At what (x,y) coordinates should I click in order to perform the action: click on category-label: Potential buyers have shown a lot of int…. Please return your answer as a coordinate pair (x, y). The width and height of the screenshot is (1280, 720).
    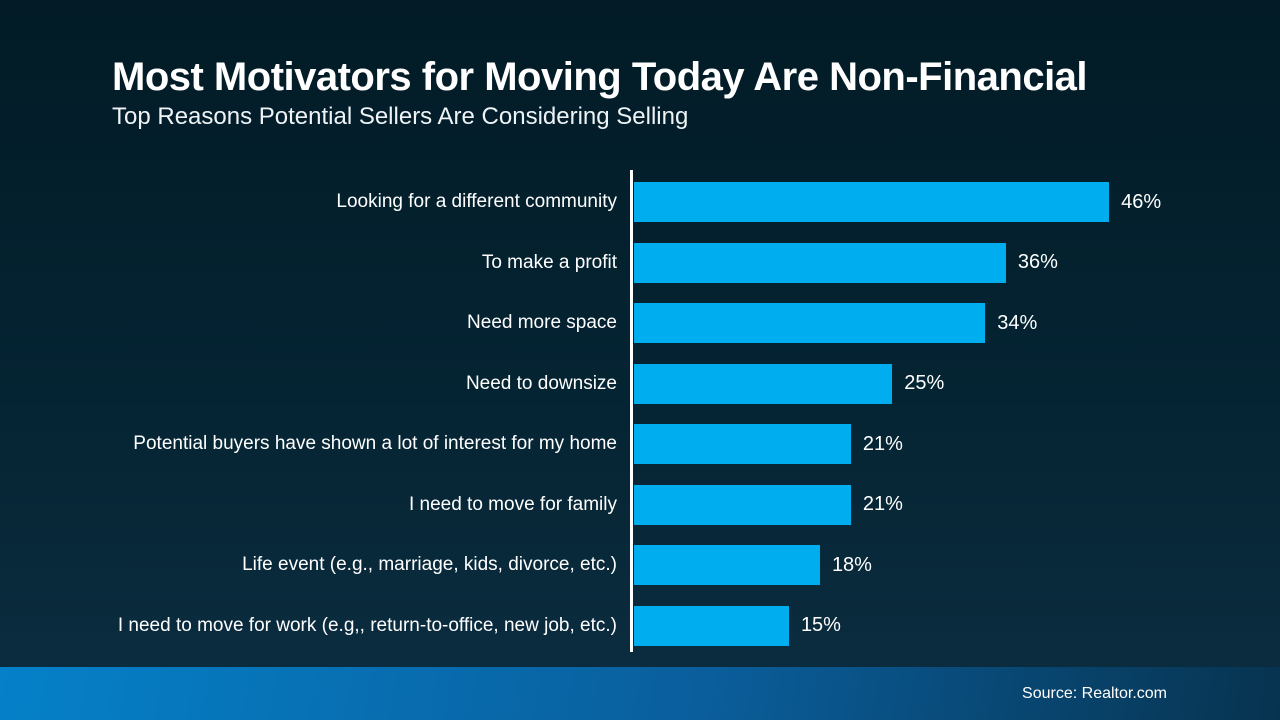
    Looking at the image, I should click on (375, 444).